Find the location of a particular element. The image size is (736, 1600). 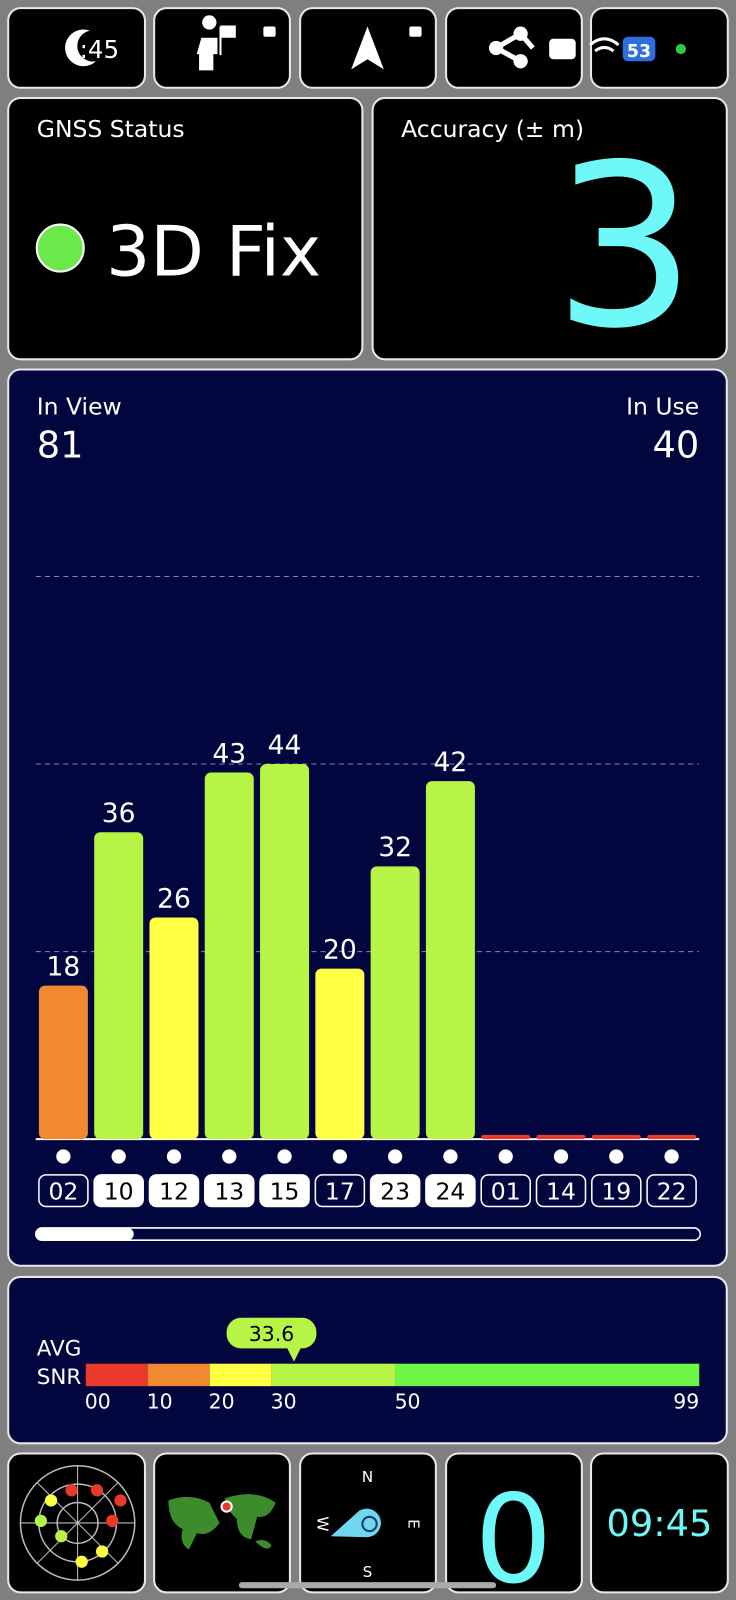

compass-south: S is located at coordinates (368, 1572).